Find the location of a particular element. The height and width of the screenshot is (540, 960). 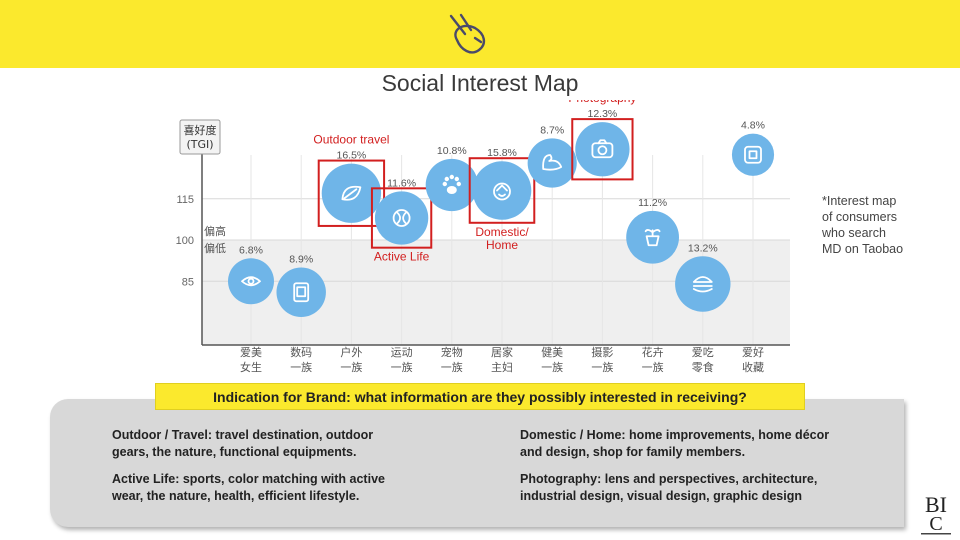

rabbit-logo-icon is located at coordinates (467, 33).